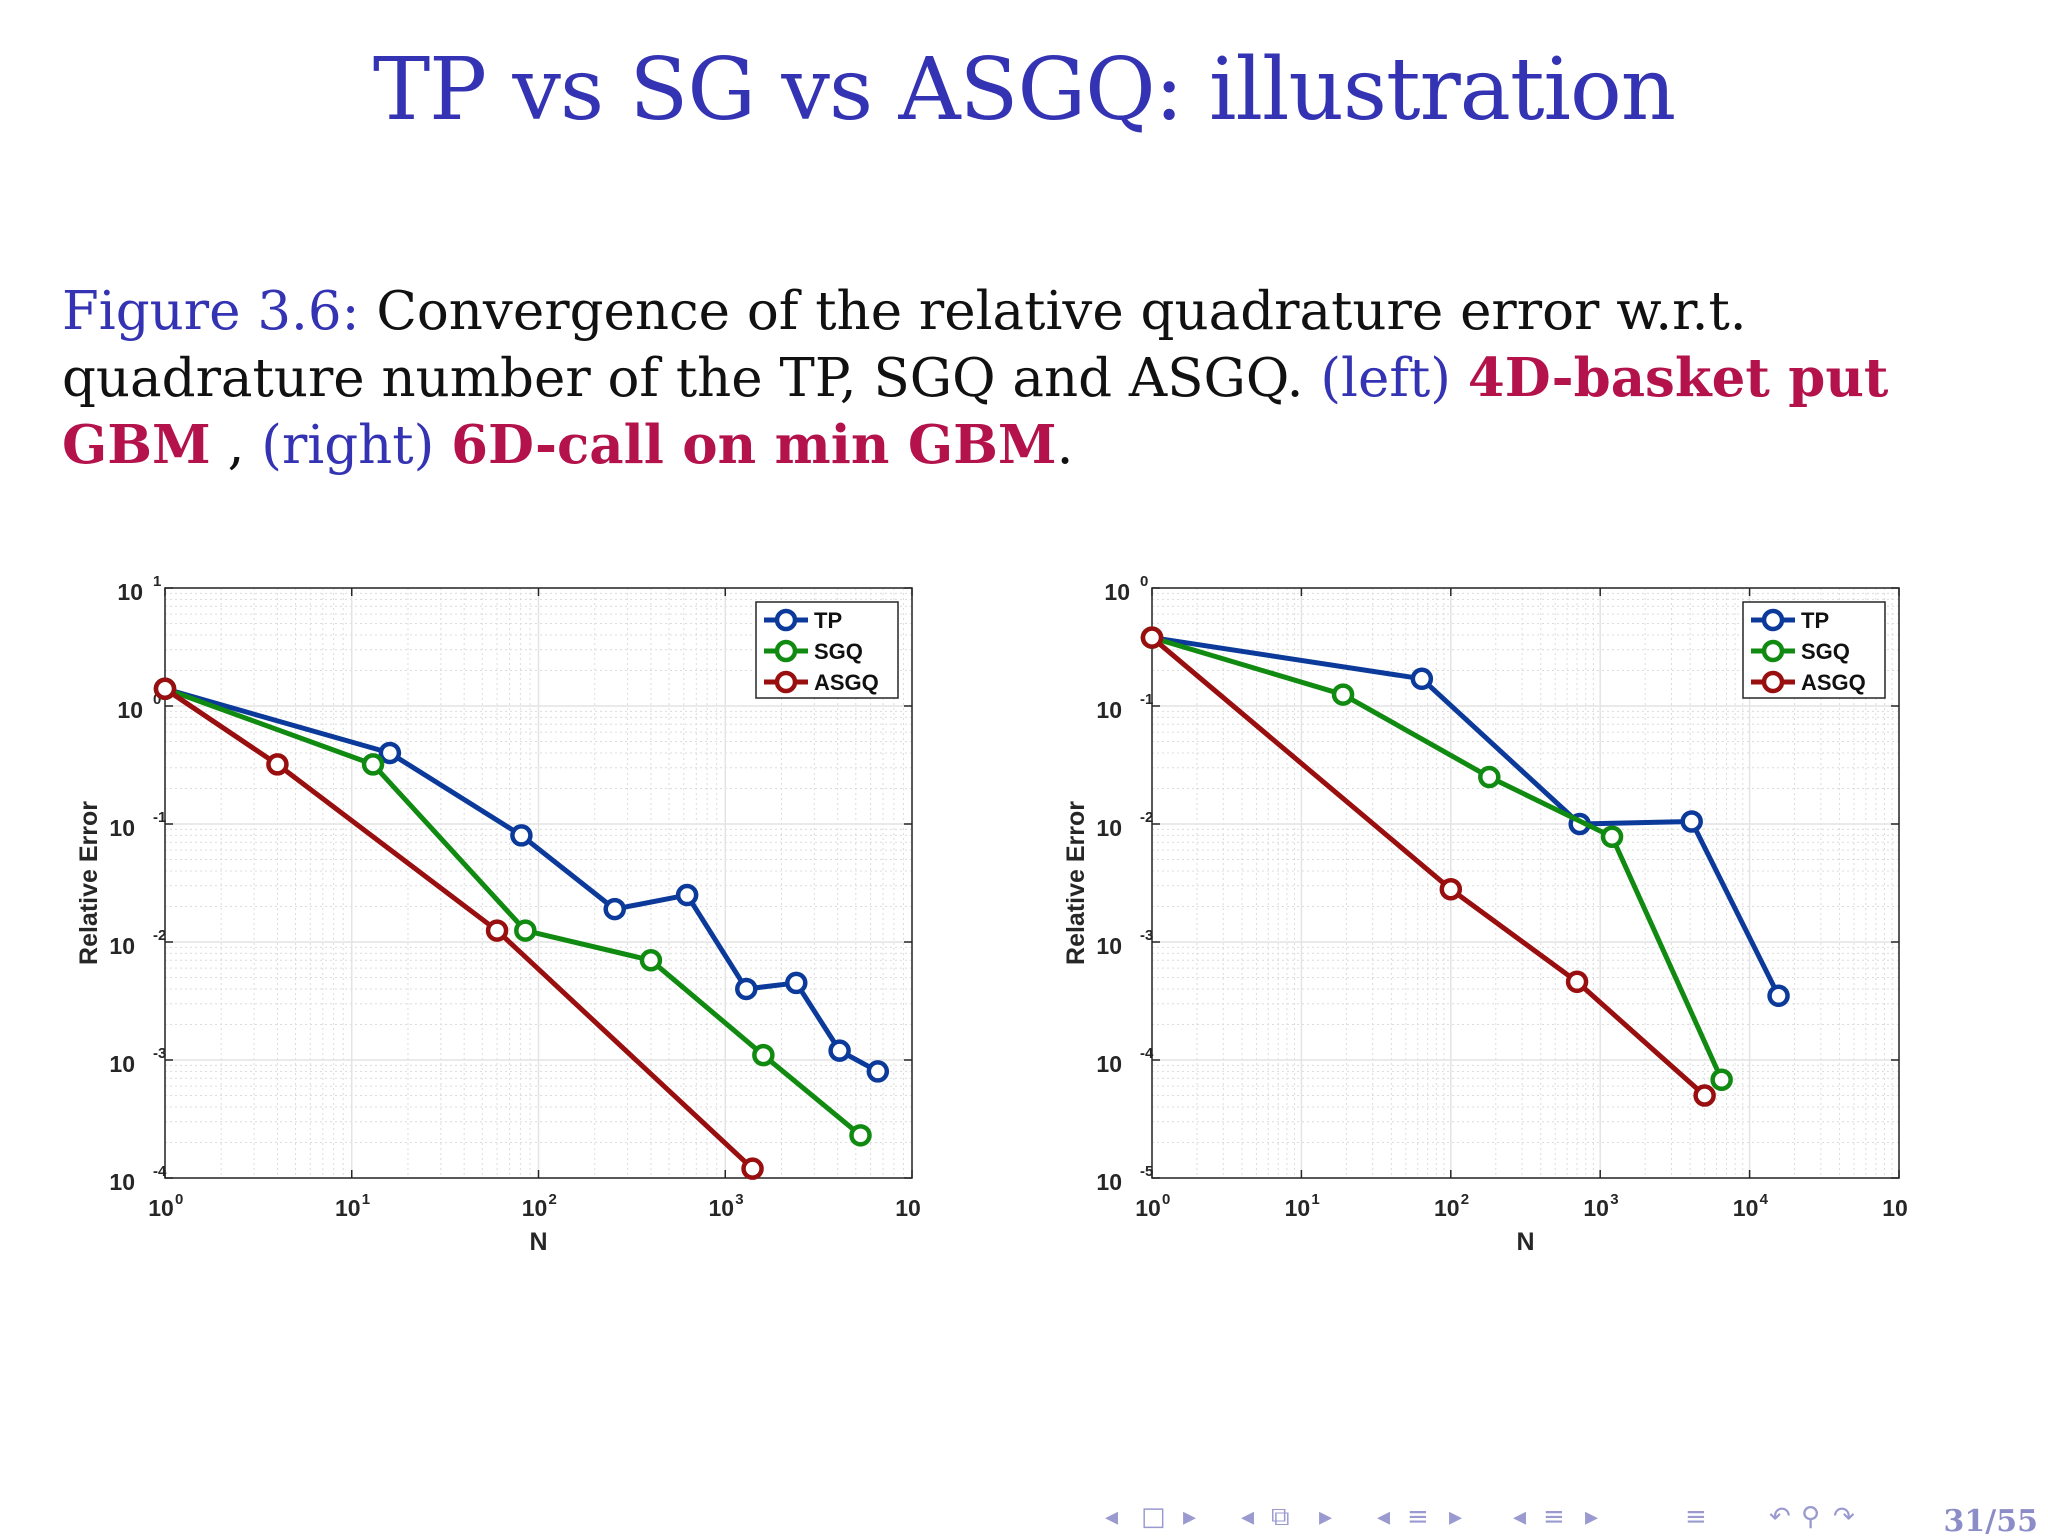 The width and height of the screenshot is (2048, 1539). I want to click on y-tick-label-exp: -5, so click(1146, 1171).